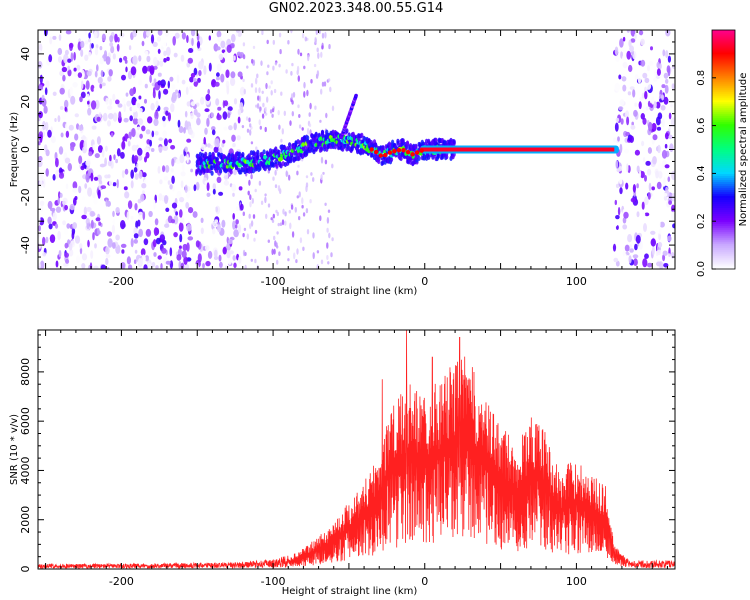 The width and height of the screenshot is (750, 600). What do you see at coordinates (25, 197) in the screenshot?
I see `y-tick-label: -20` at bounding box center [25, 197].